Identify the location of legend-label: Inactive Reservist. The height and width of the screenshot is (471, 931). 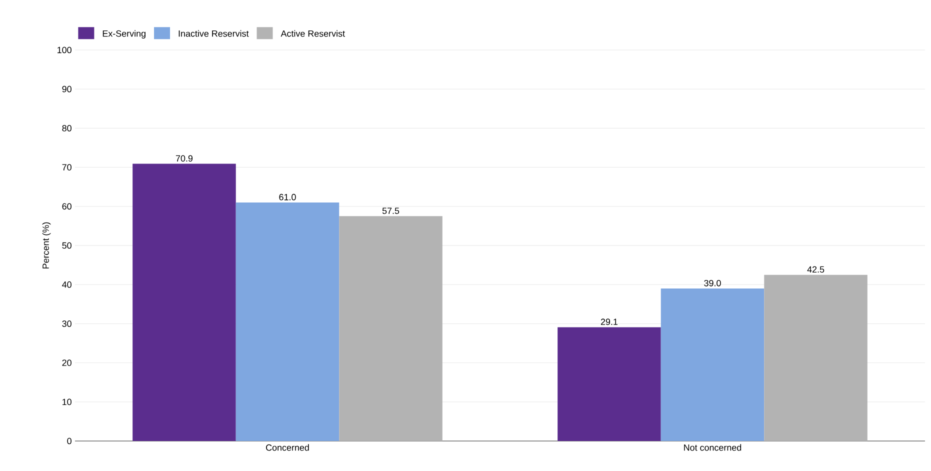
(213, 33).